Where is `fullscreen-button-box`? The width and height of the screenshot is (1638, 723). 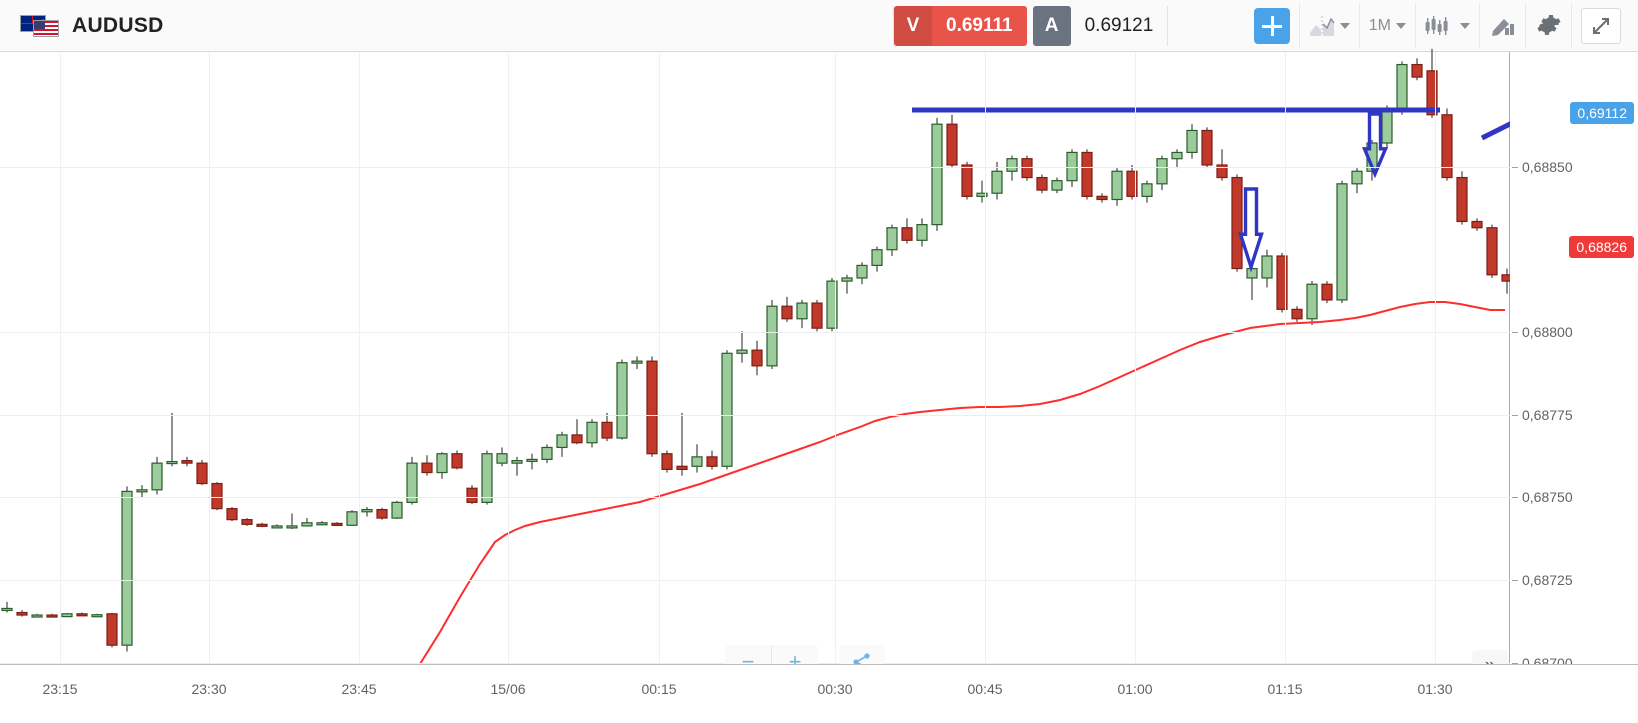
fullscreen-button-box is located at coordinates (1601, 26).